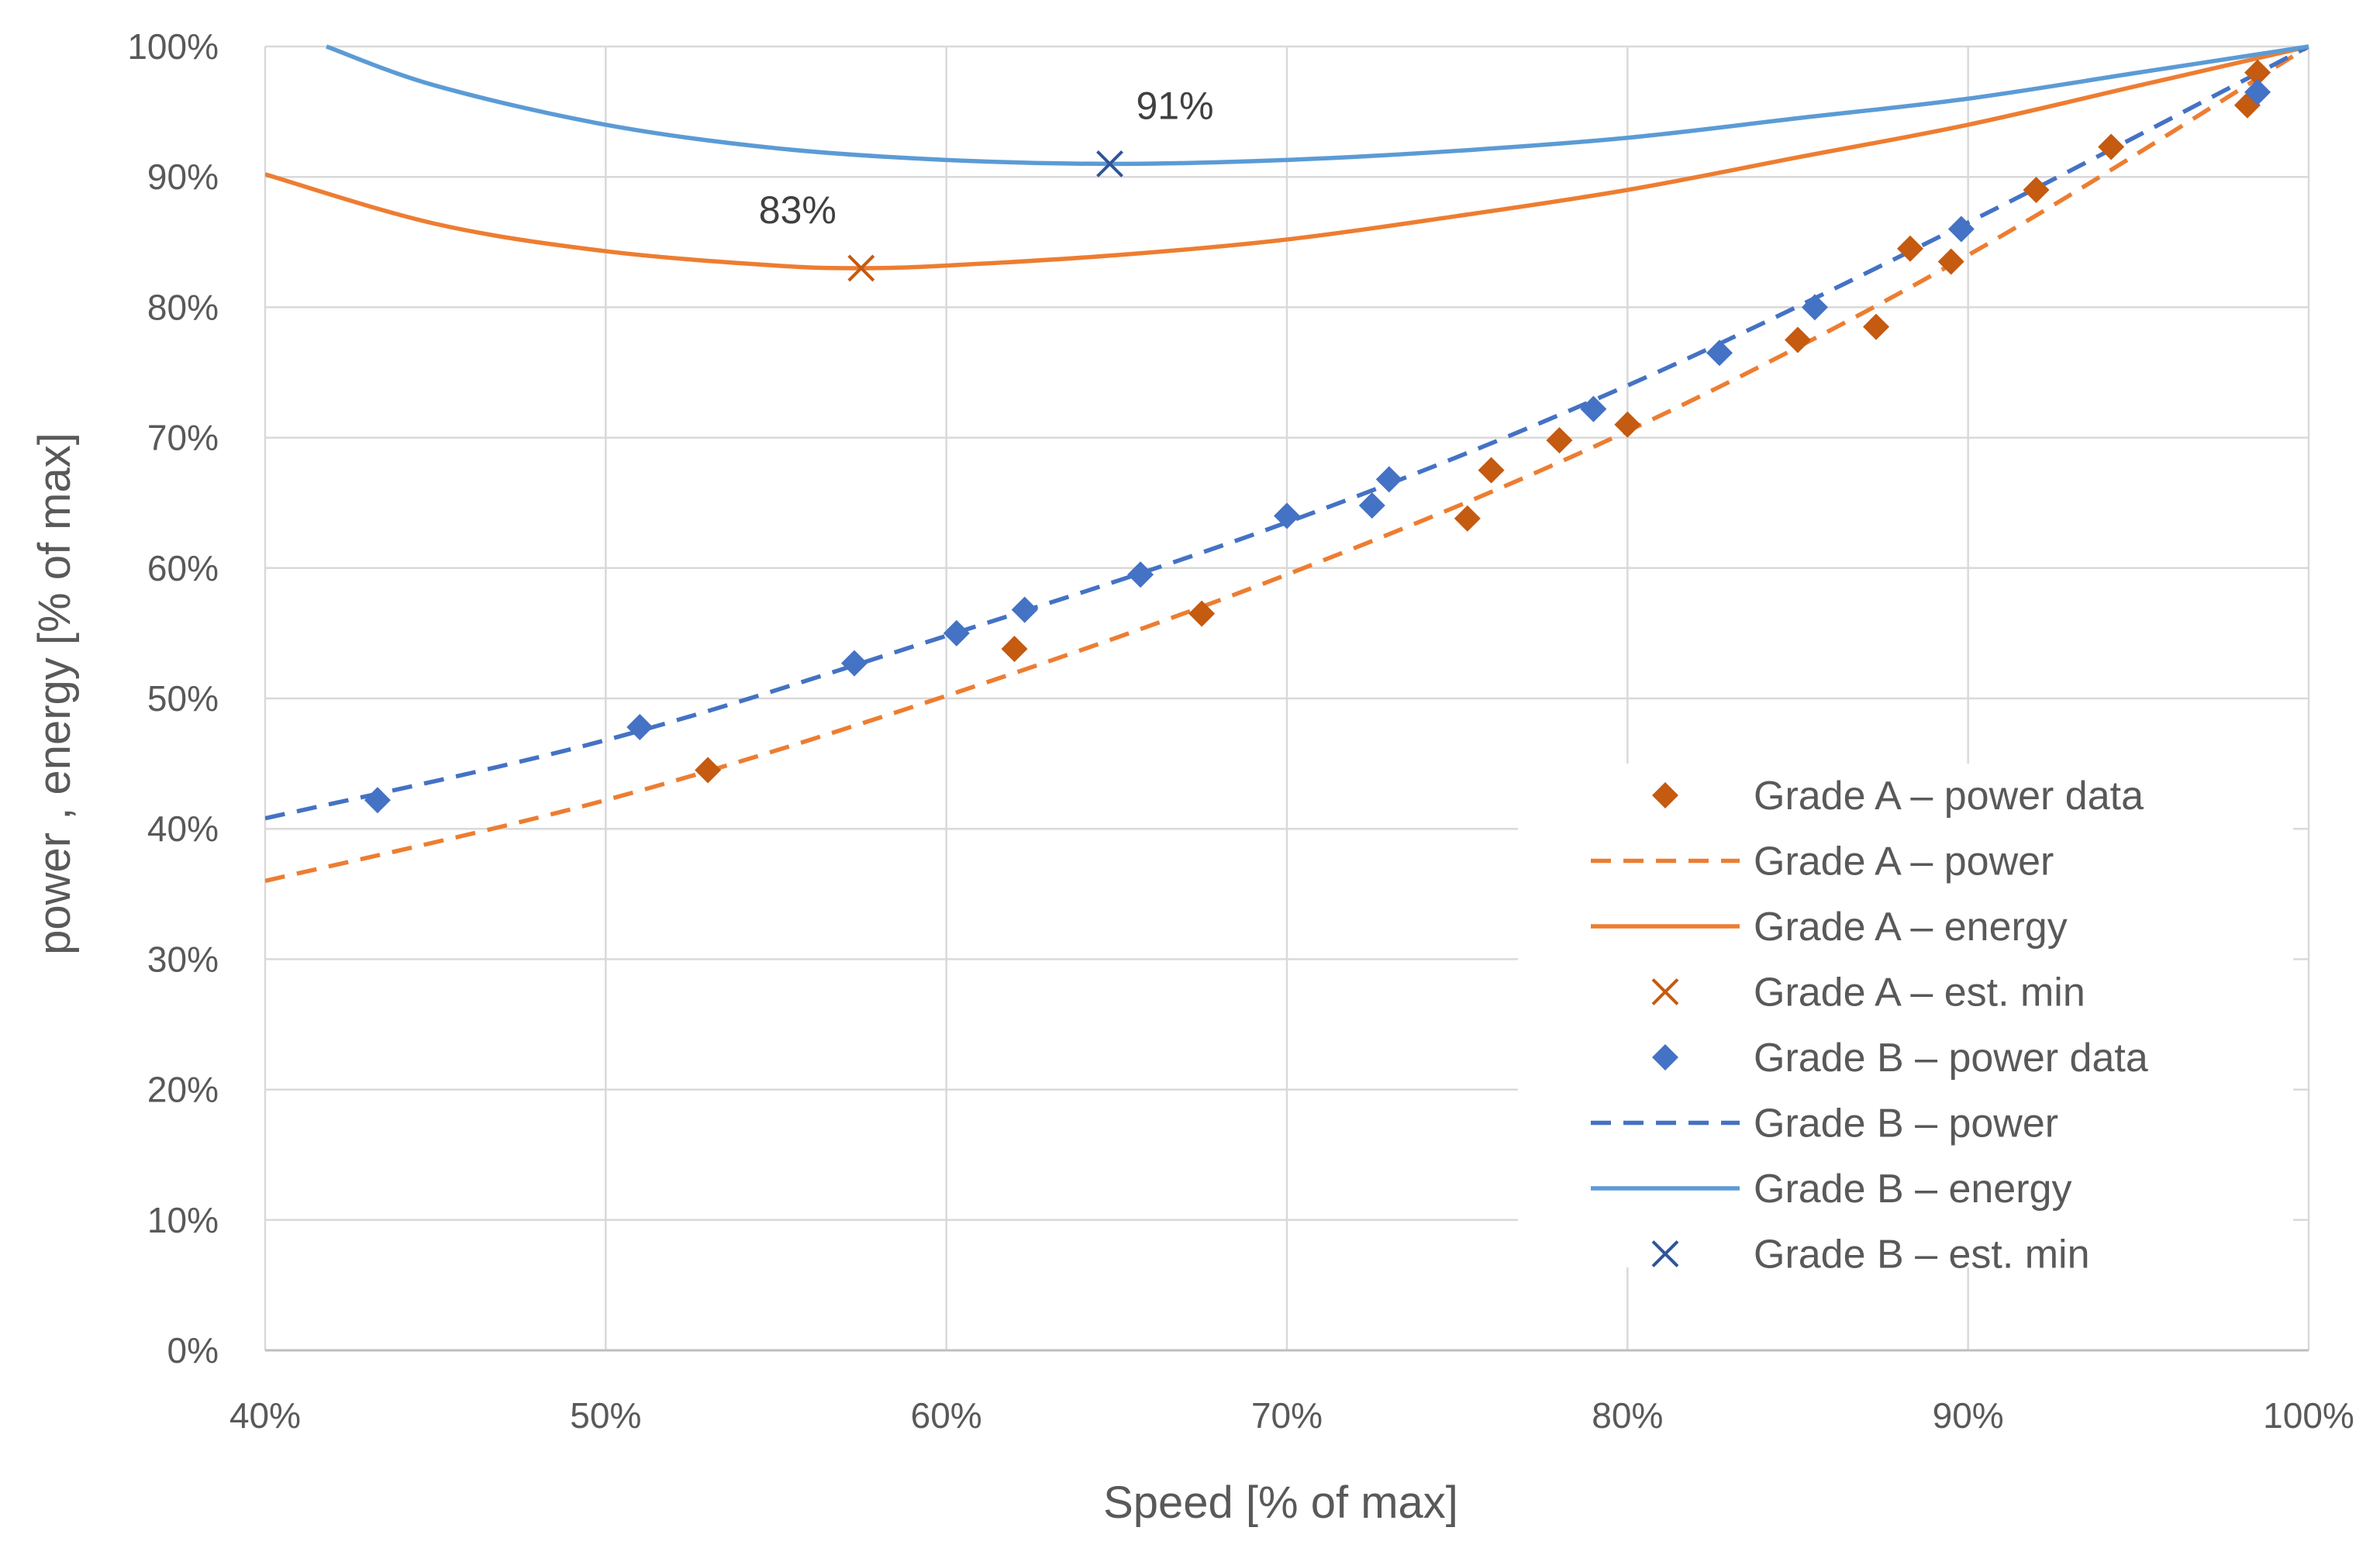 This screenshot has width=2380, height=1548. I want to click on legend-label-grade-a-power-data: Grade A – power data, so click(1949, 796).